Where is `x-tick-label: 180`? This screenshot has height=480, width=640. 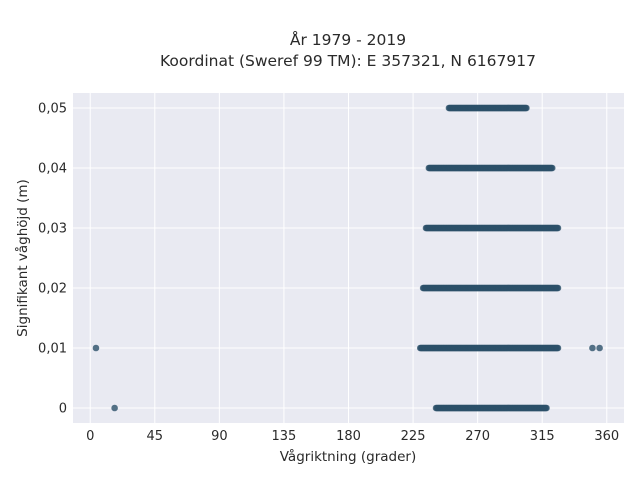 x-tick-label: 180 is located at coordinates (348, 436).